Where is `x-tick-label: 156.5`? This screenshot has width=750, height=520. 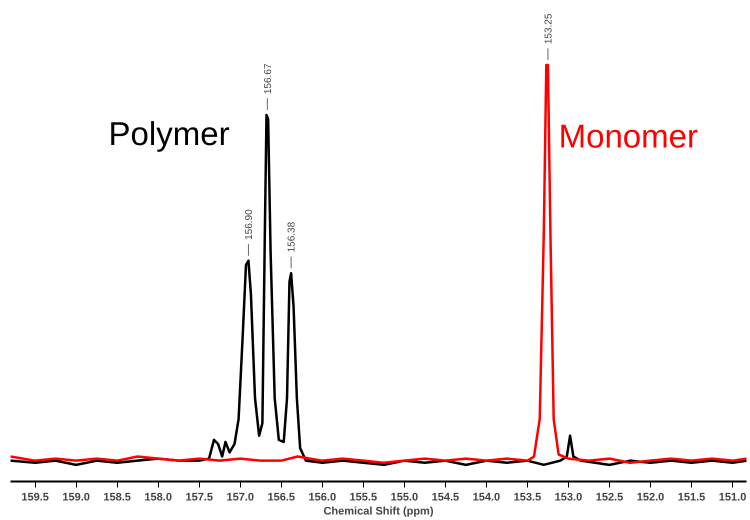
x-tick-label: 156.5 is located at coordinates (282, 498).